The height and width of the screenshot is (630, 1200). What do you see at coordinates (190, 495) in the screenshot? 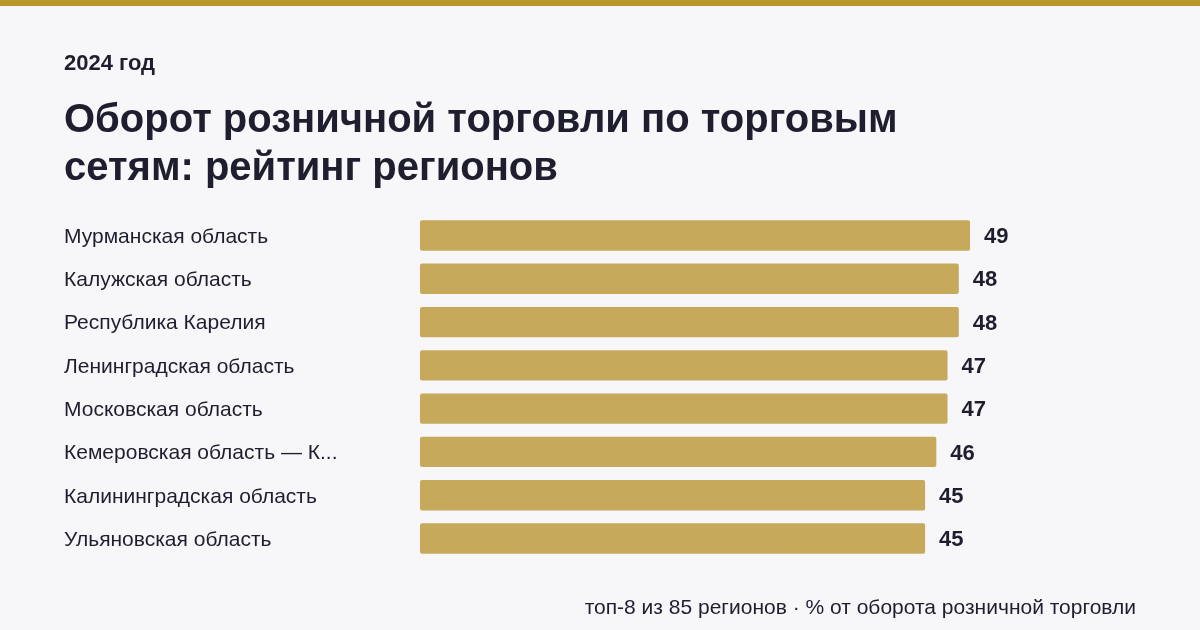
I see `y-tick-label: Калининградская область` at bounding box center [190, 495].